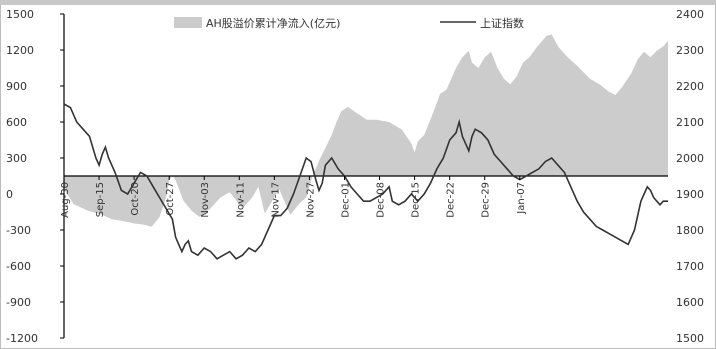 This screenshot has height=349, width=716. I want to click on legend-line-label: 上证指数, so click(502, 23).